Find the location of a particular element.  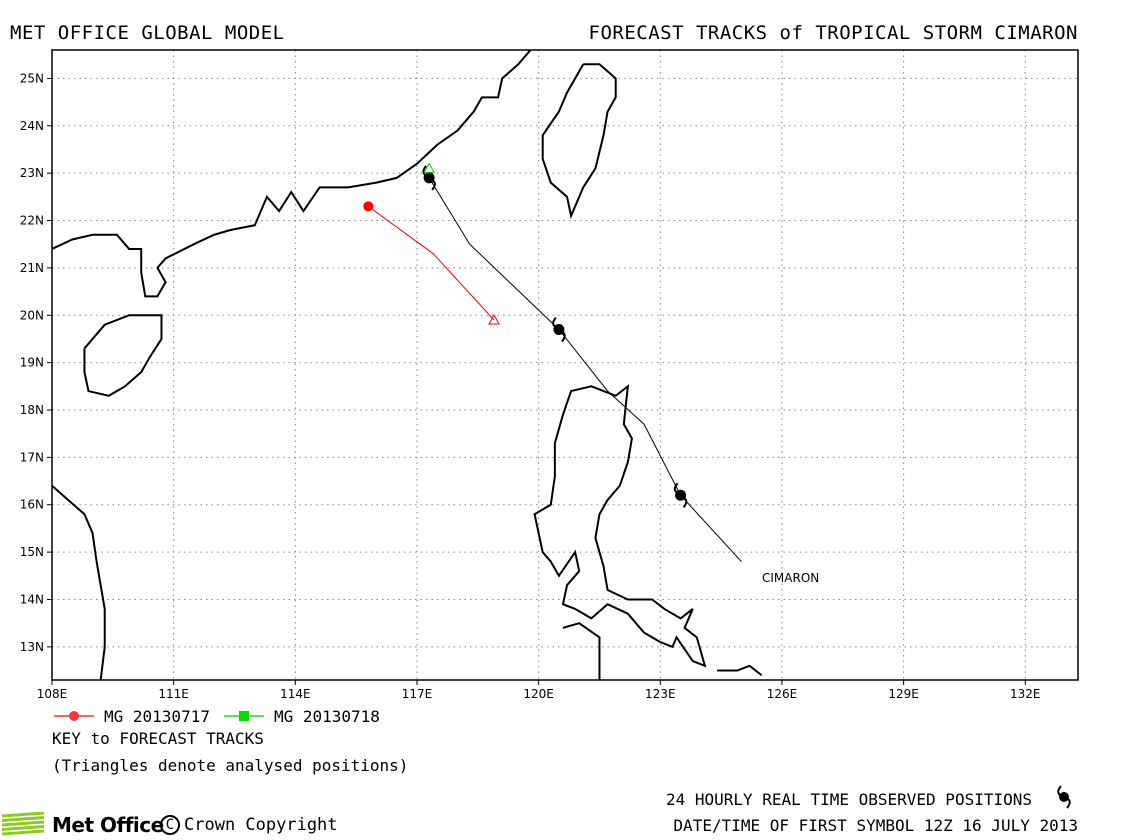

cyclone-symbol-icon is located at coordinates (1064, 797).